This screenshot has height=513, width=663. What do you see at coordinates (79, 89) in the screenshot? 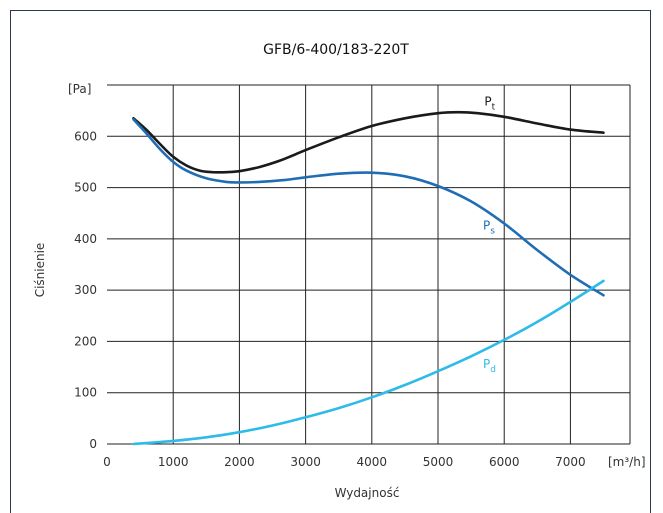
I see `y-unit-label: [Pa]` at bounding box center [79, 89].